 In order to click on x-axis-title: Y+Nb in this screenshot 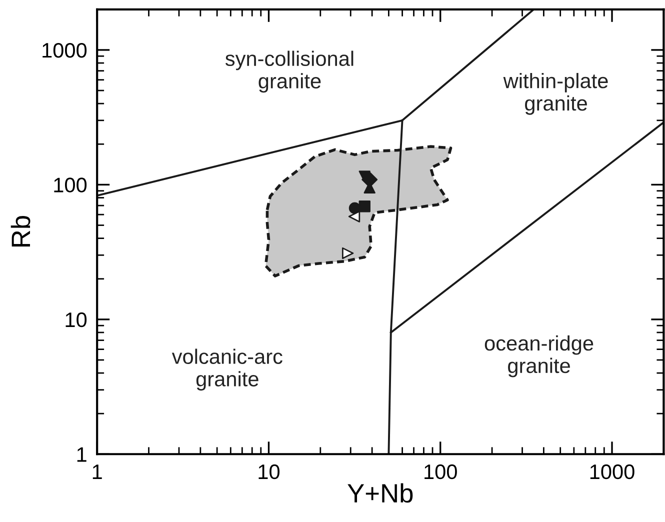, I will do `click(380, 493)`.